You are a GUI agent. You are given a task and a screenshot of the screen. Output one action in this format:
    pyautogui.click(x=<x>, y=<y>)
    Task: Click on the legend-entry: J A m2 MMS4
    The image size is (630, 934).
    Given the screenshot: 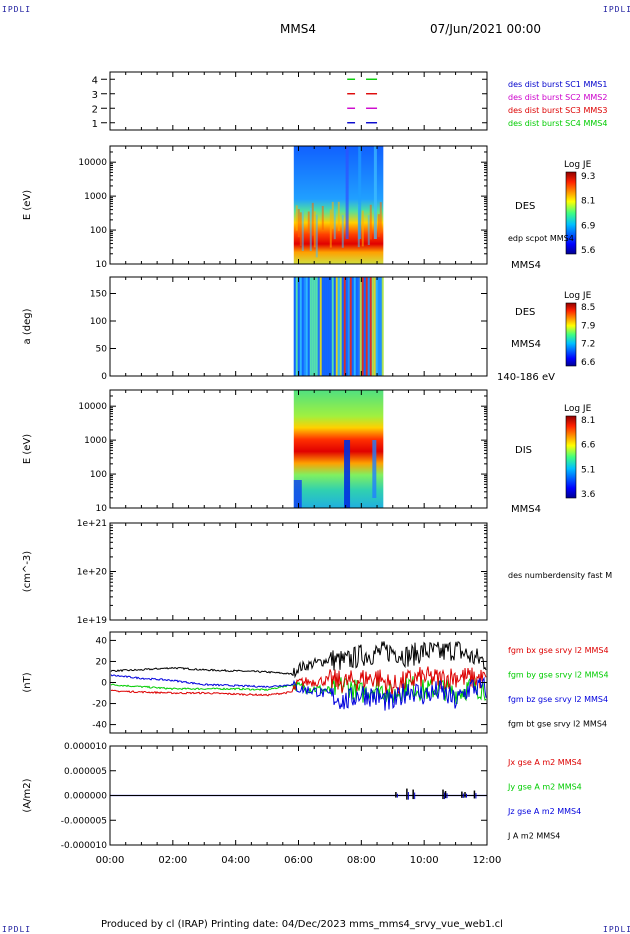 What is the action you would take?
    pyautogui.click(x=533, y=836)
    